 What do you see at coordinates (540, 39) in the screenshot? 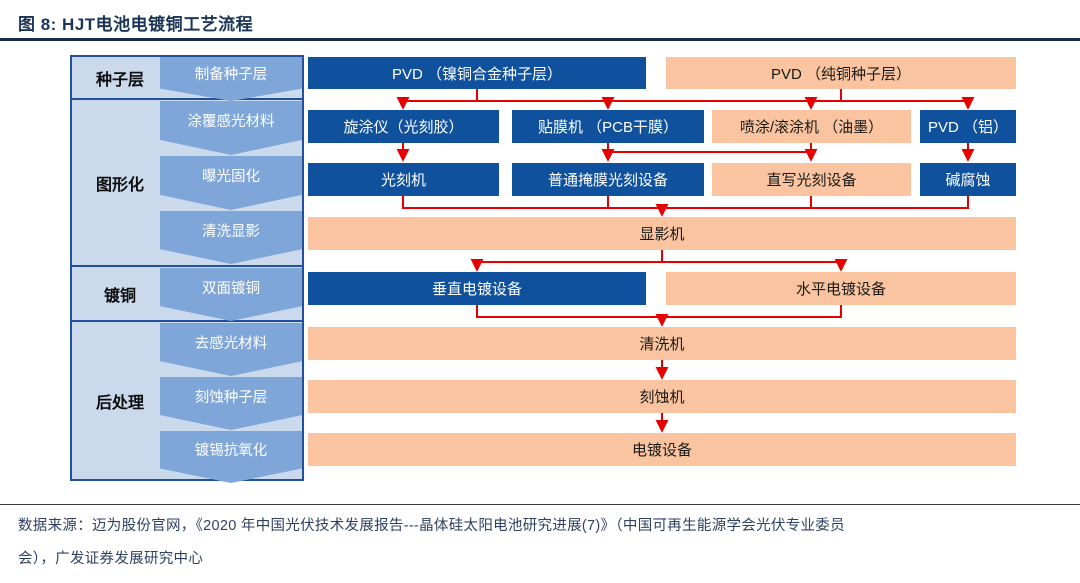
I see `title-divider` at bounding box center [540, 39].